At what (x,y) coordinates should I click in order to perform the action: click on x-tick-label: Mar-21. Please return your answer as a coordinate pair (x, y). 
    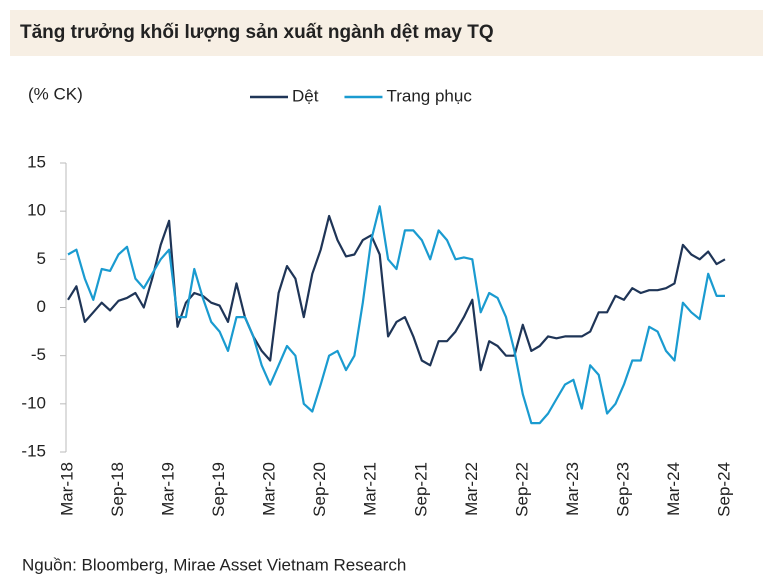
    Looking at the image, I should click on (370, 489).